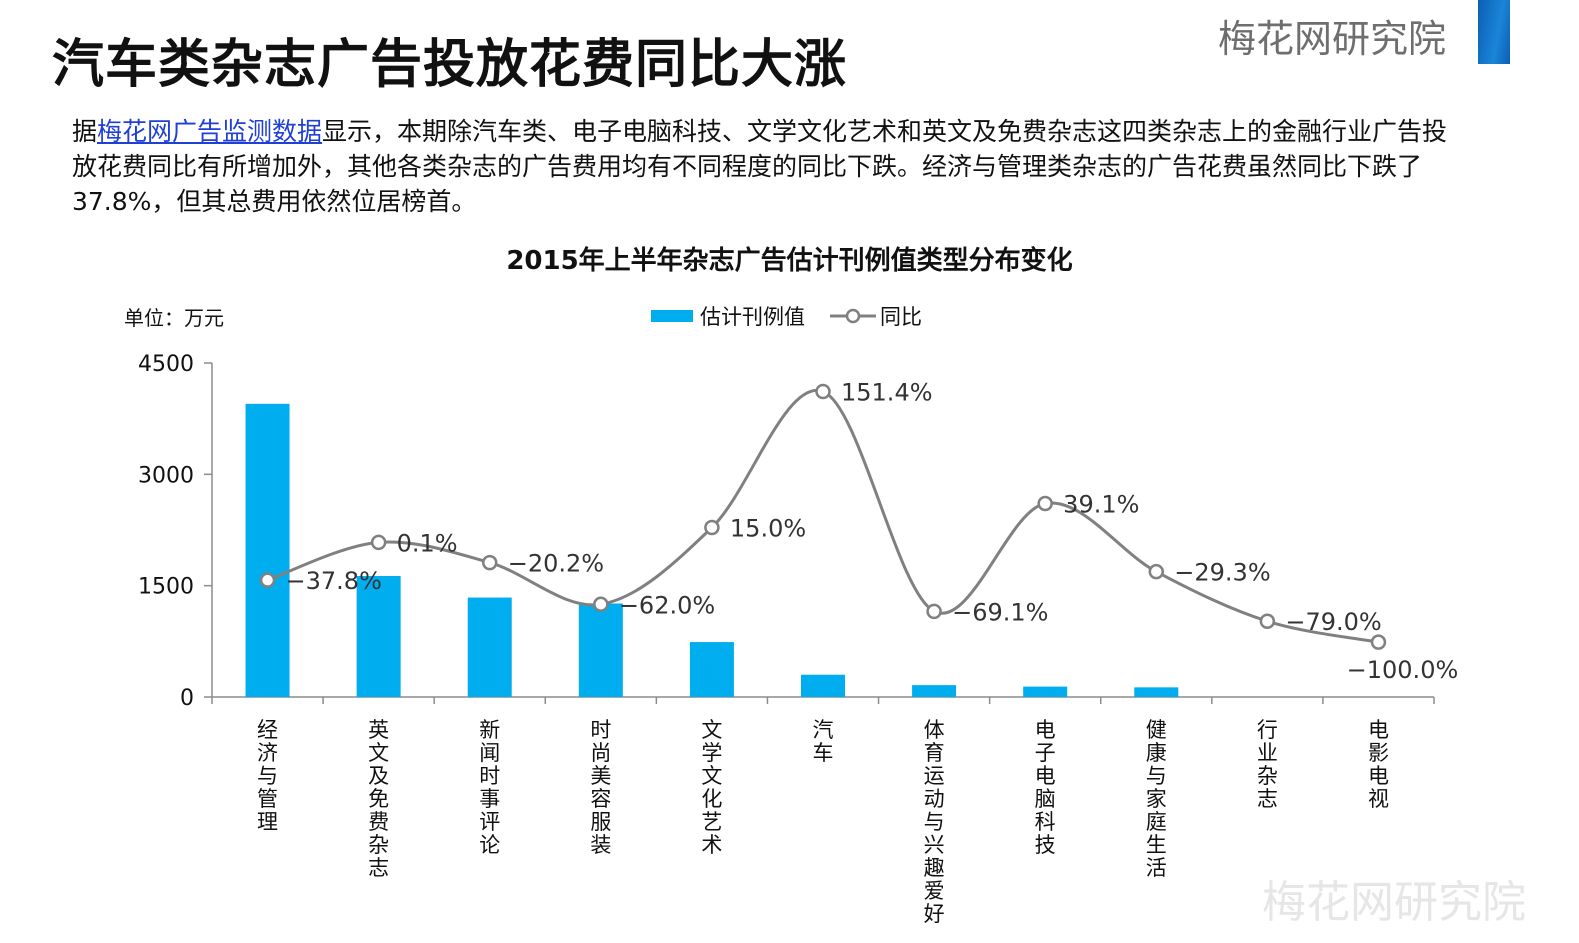 This screenshot has width=1579, height=943. Describe the element at coordinates (267, 776) in the screenshot. I see `x-tick-label: 经济与管理` at that location.